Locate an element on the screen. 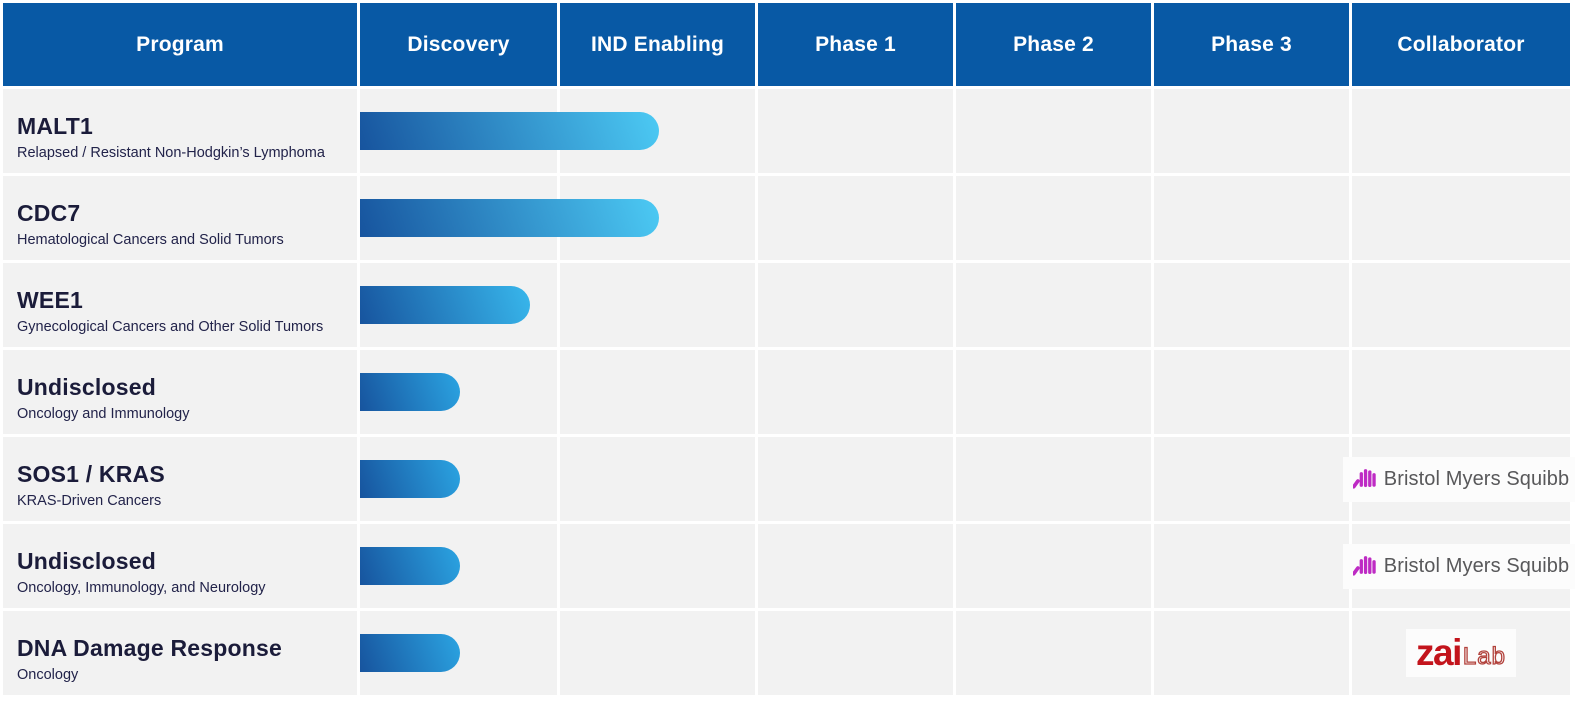 Image resolution: width=1575 pixels, height=704 pixels. program-info: SOS1 / KRAS KRAS-Driven Cancers is located at coordinates (180, 479).